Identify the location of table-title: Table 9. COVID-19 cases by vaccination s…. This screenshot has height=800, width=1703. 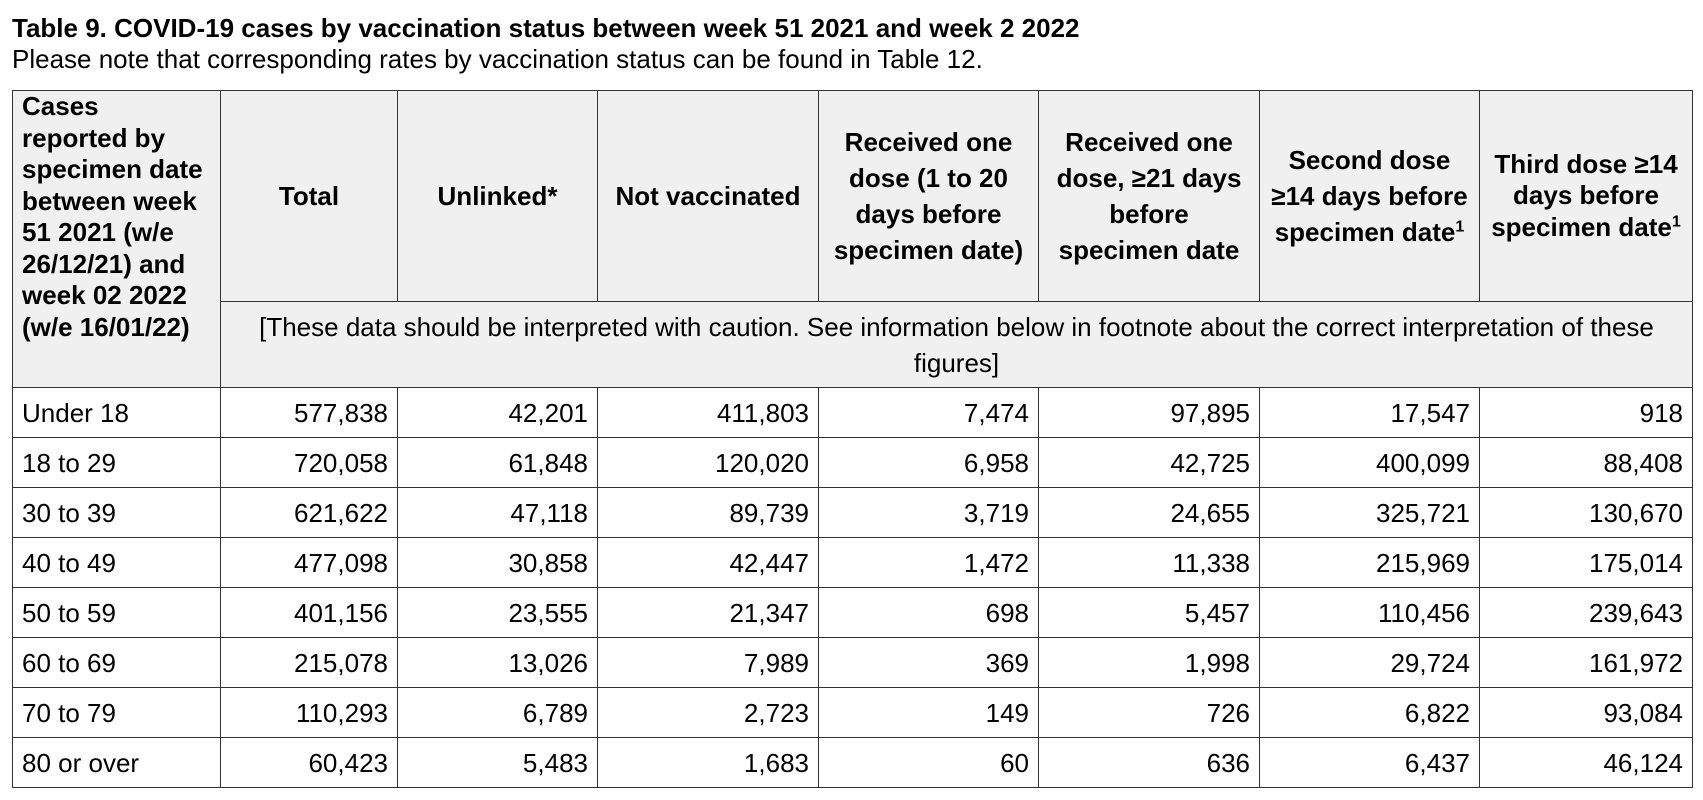
(546, 28).